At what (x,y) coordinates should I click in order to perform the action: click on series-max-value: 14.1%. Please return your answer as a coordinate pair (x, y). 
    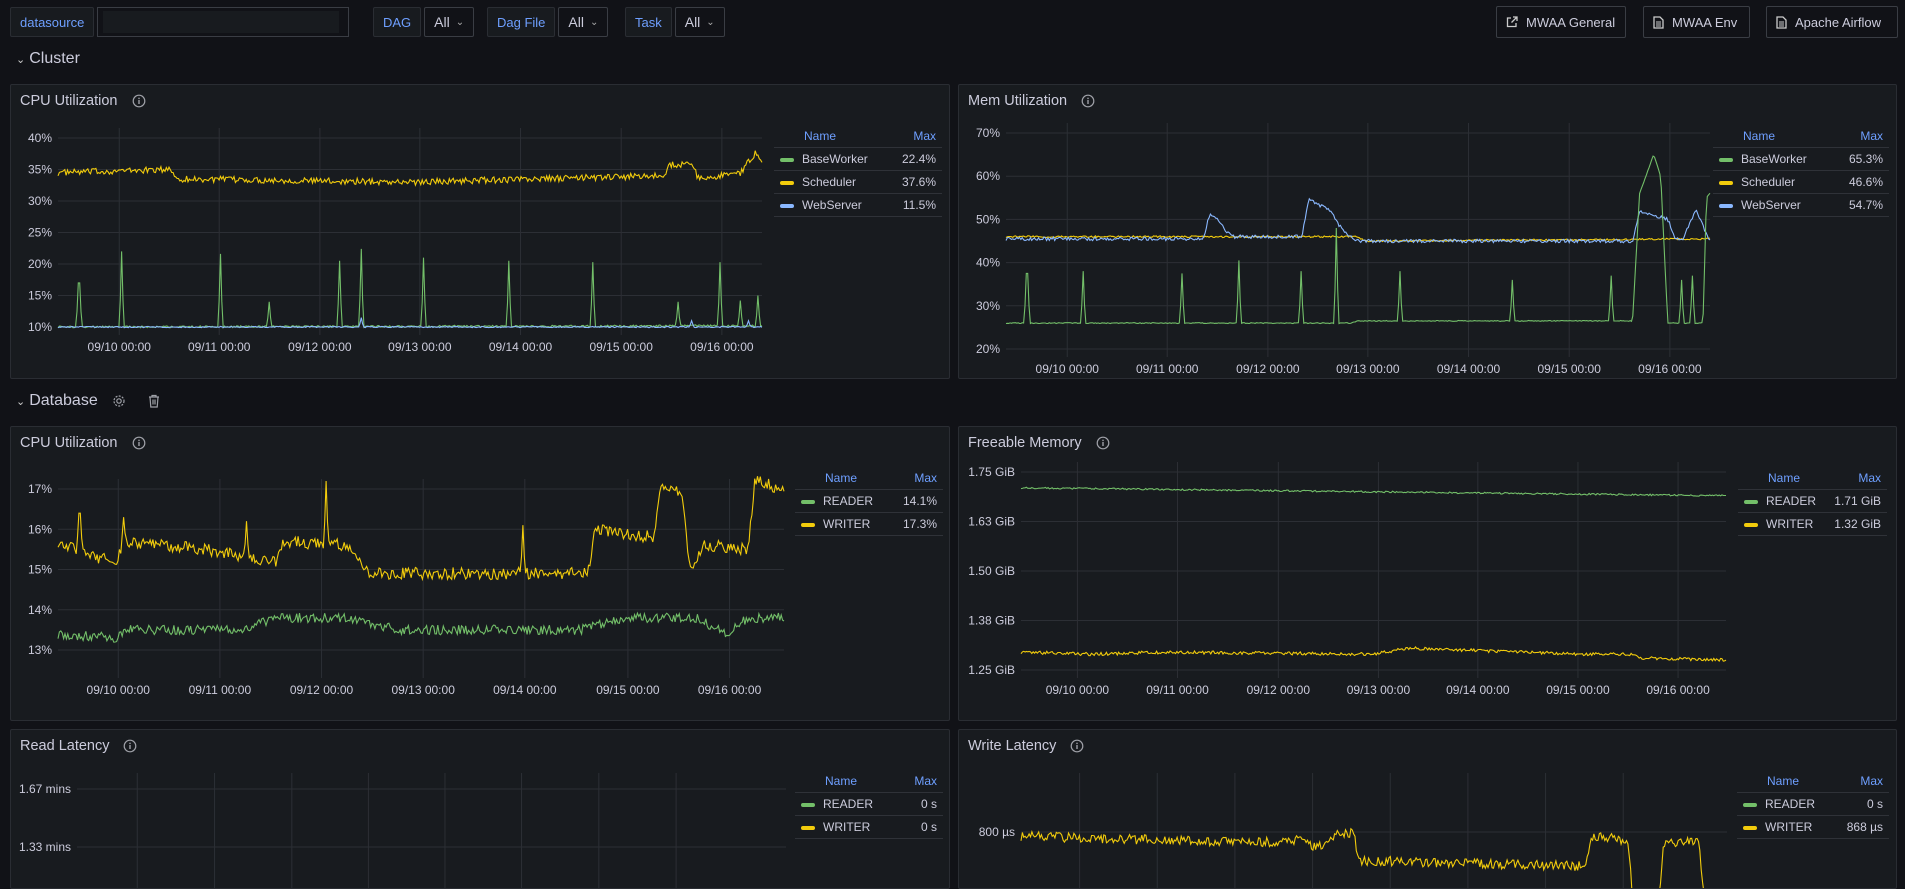
    Looking at the image, I should click on (916, 501).